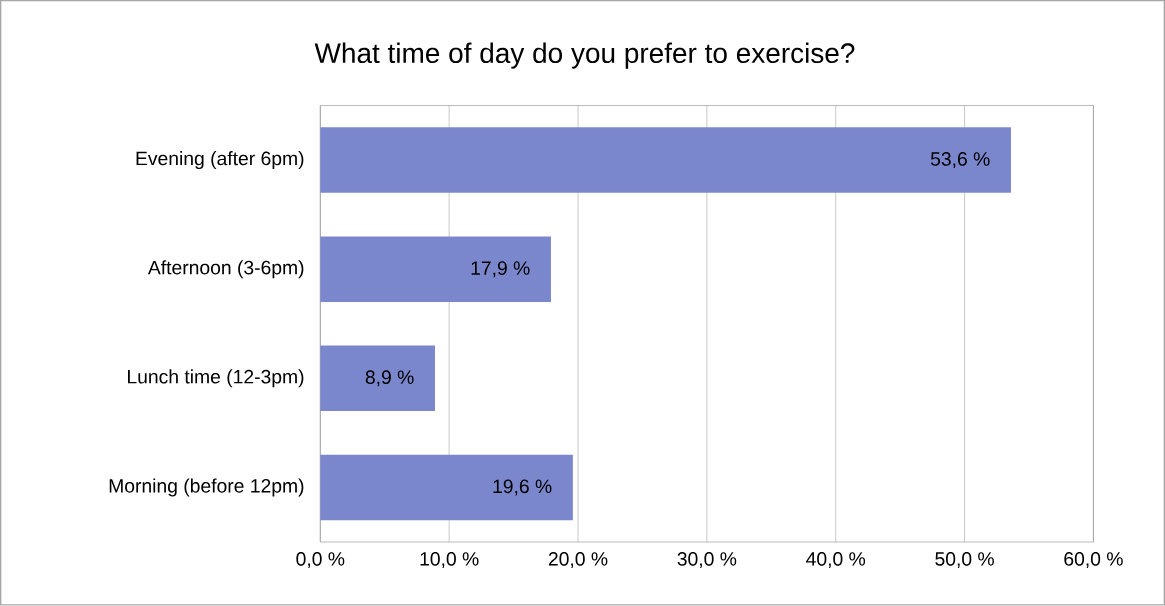  Describe the element at coordinates (500, 269) in the screenshot. I see `data-label: 17,9 %` at that location.